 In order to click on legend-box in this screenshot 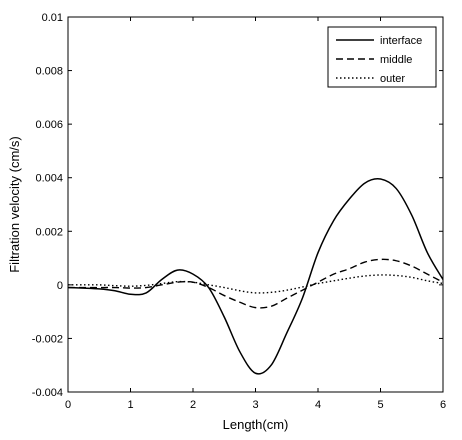, I will do `click(382, 57)`.